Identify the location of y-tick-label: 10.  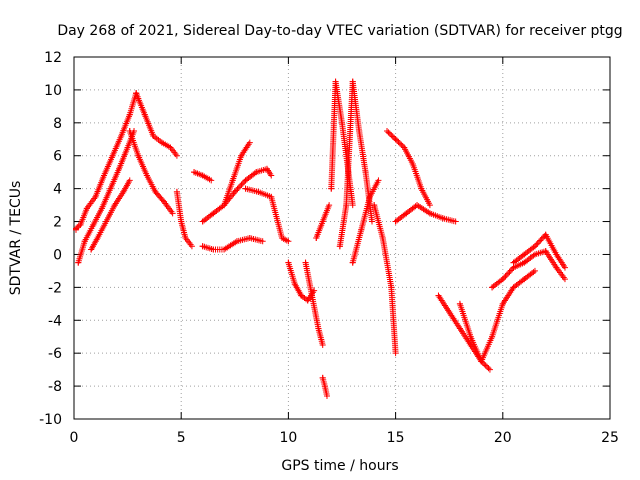
(53, 91).